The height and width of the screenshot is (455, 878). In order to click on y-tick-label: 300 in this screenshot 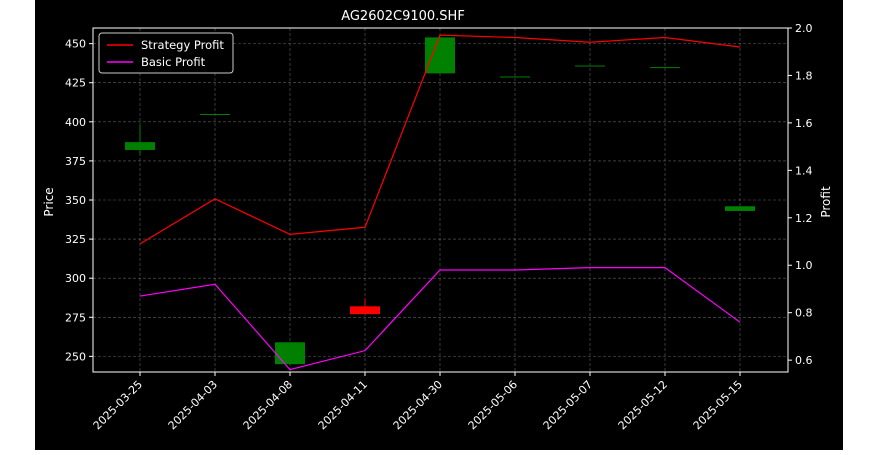, I will do `click(75, 278)`.